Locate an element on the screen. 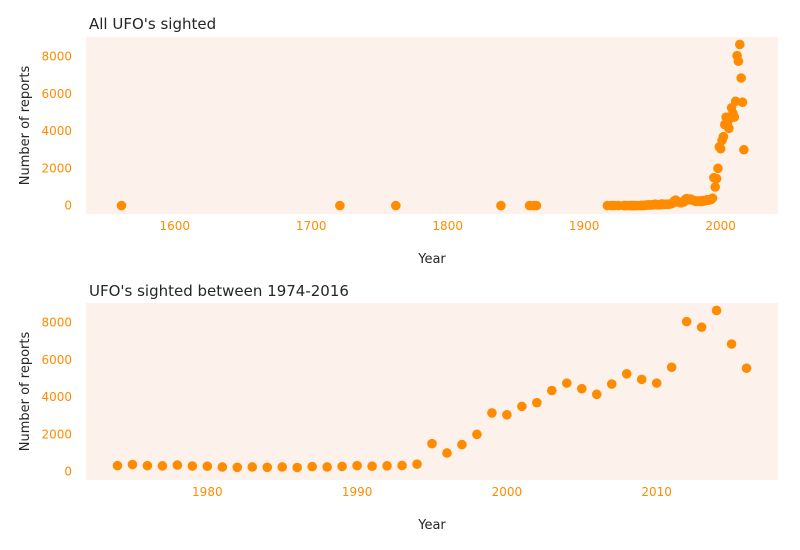 This screenshot has height=550, width=800. x-tick-label: 1800 is located at coordinates (447, 226).